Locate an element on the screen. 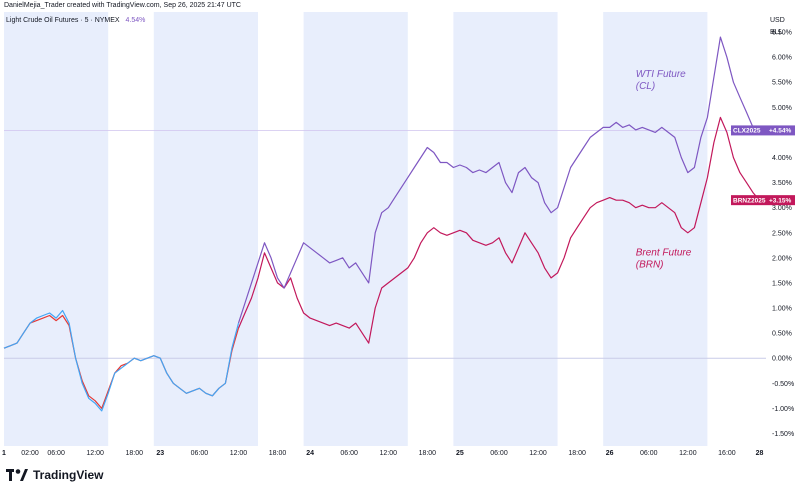 The width and height of the screenshot is (800, 488). tradingview-logo-icon is located at coordinates (17, 475).